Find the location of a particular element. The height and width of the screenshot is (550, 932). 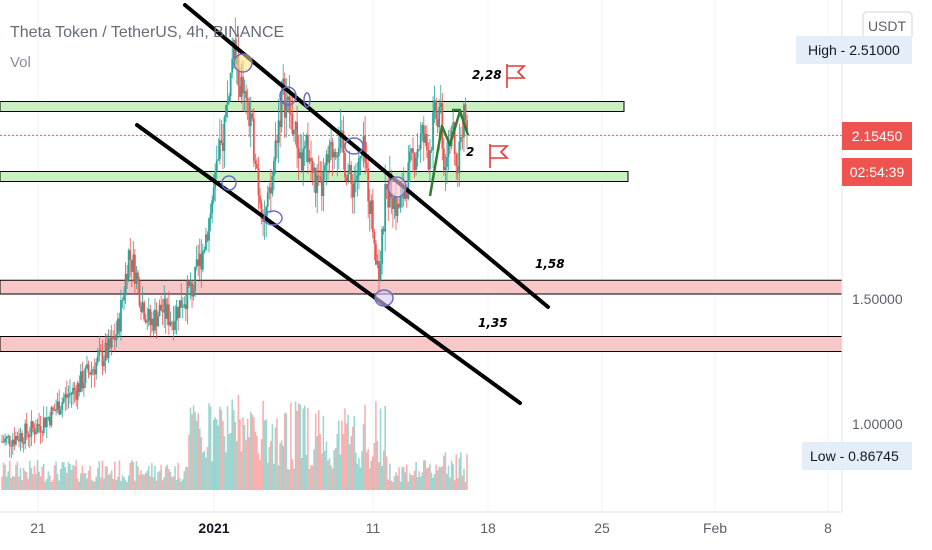

y-tick-label: 1.50000 is located at coordinates (877, 299).